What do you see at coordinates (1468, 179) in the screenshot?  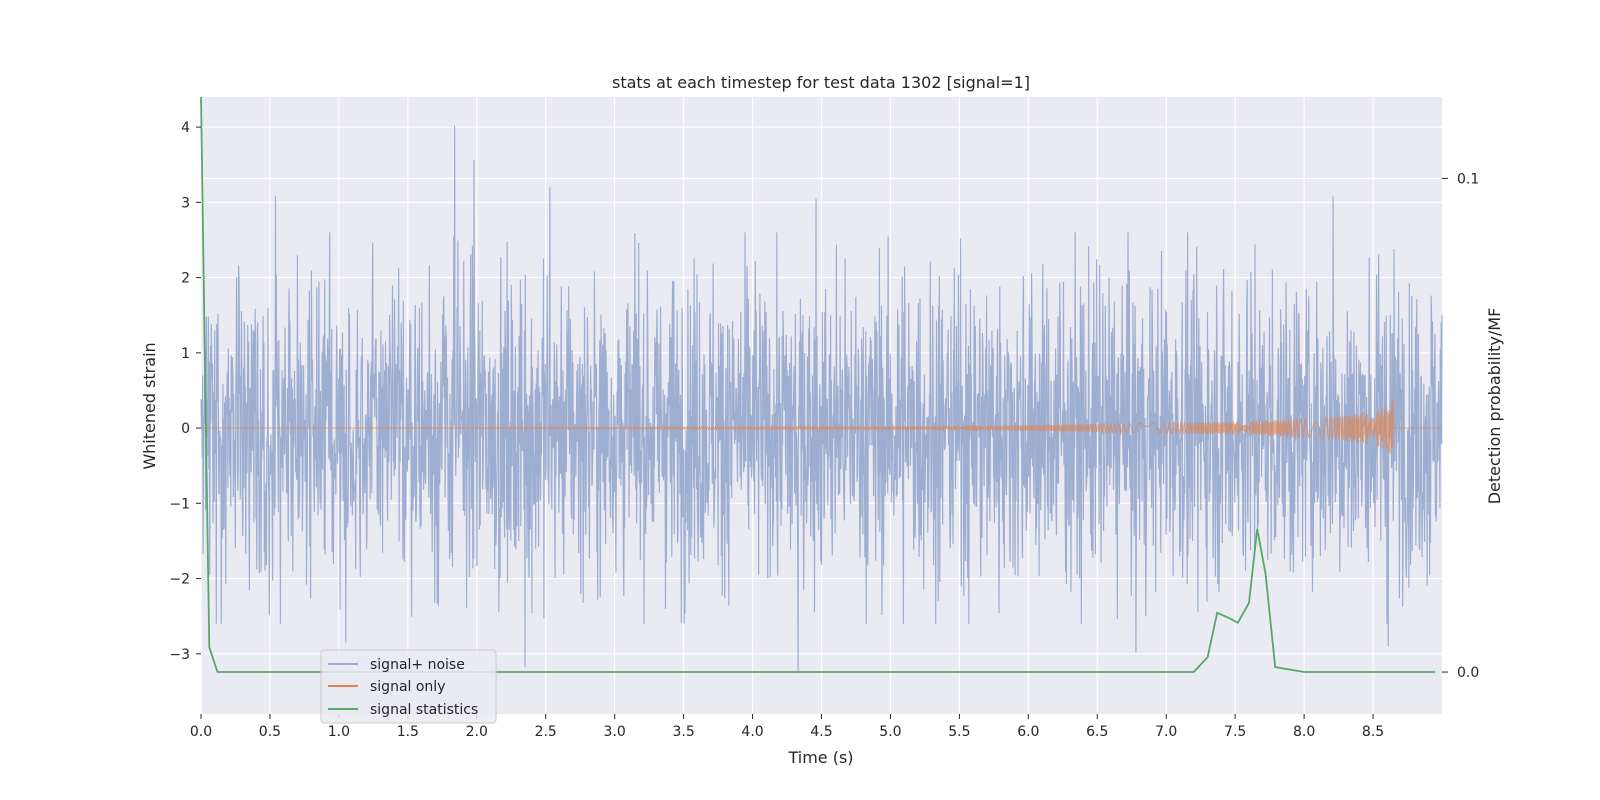 I see `y2-tick-label: 0.1` at bounding box center [1468, 179].